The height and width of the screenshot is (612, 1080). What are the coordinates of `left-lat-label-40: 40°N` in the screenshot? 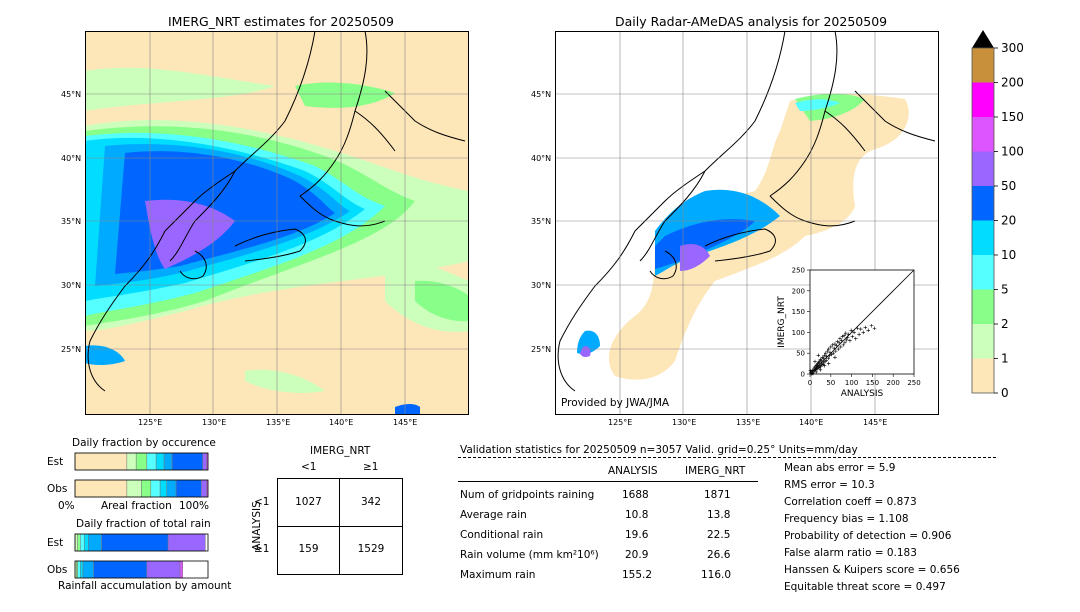 It's located at (71, 158).